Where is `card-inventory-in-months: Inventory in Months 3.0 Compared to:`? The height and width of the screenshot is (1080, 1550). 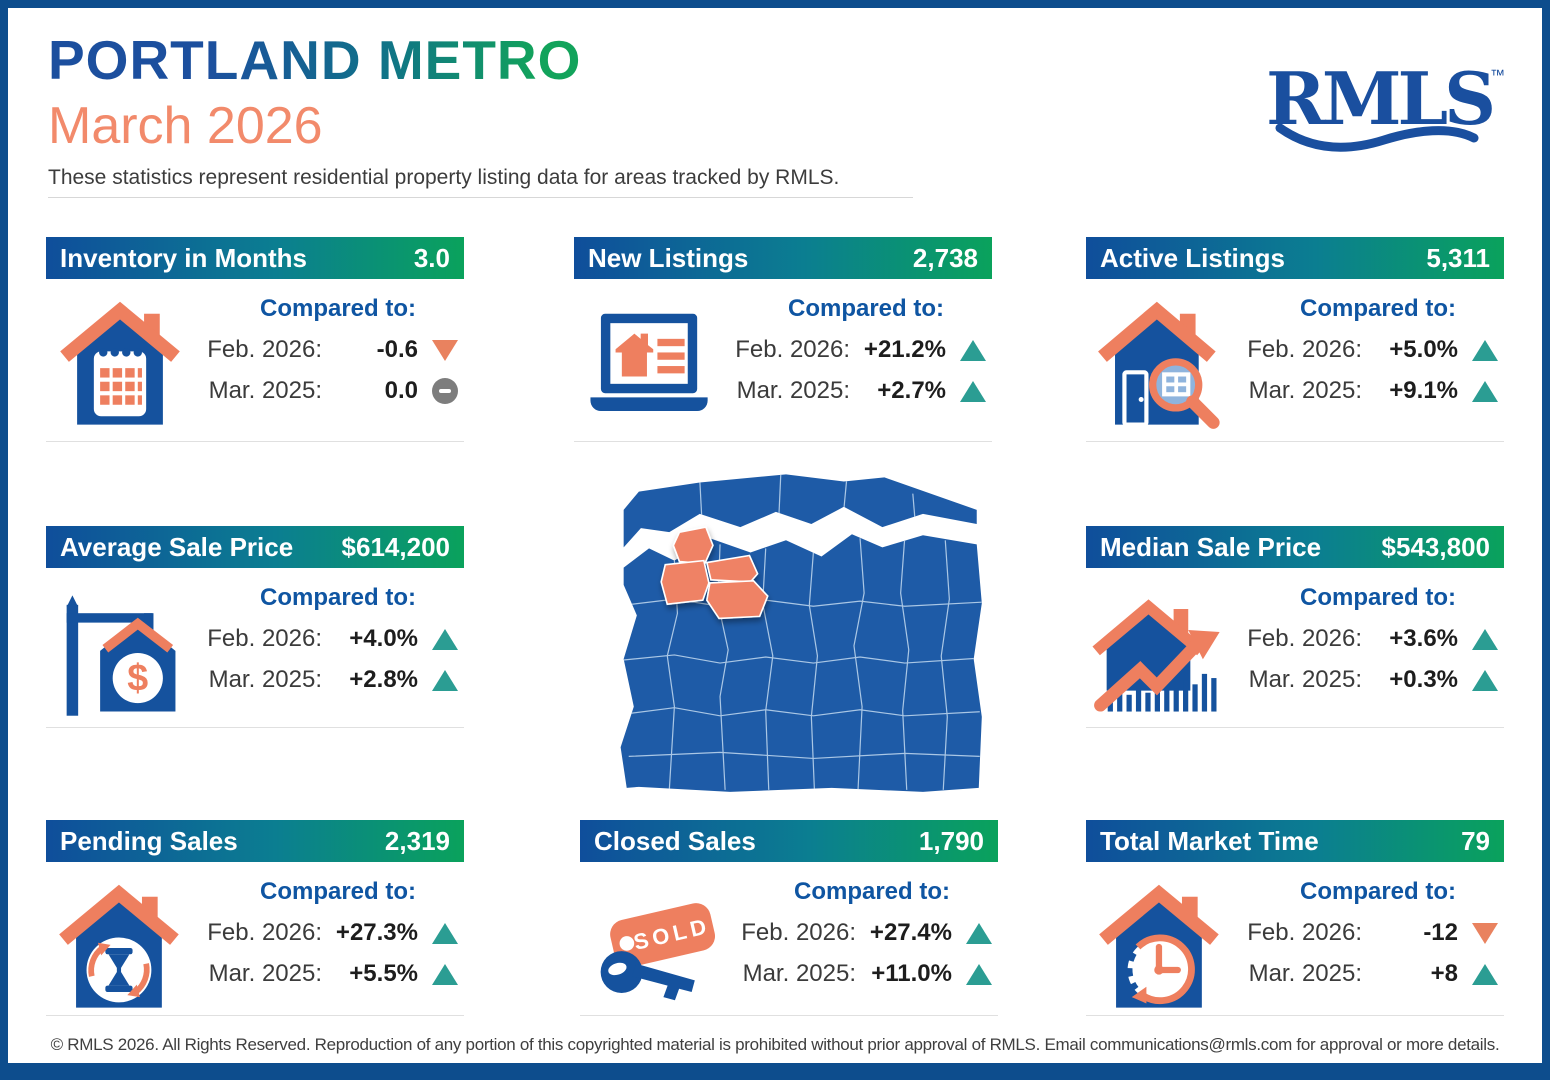 card-inventory-in-months: Inventory in Months 3.0 Compared to: is located at coordinates (255, 339).